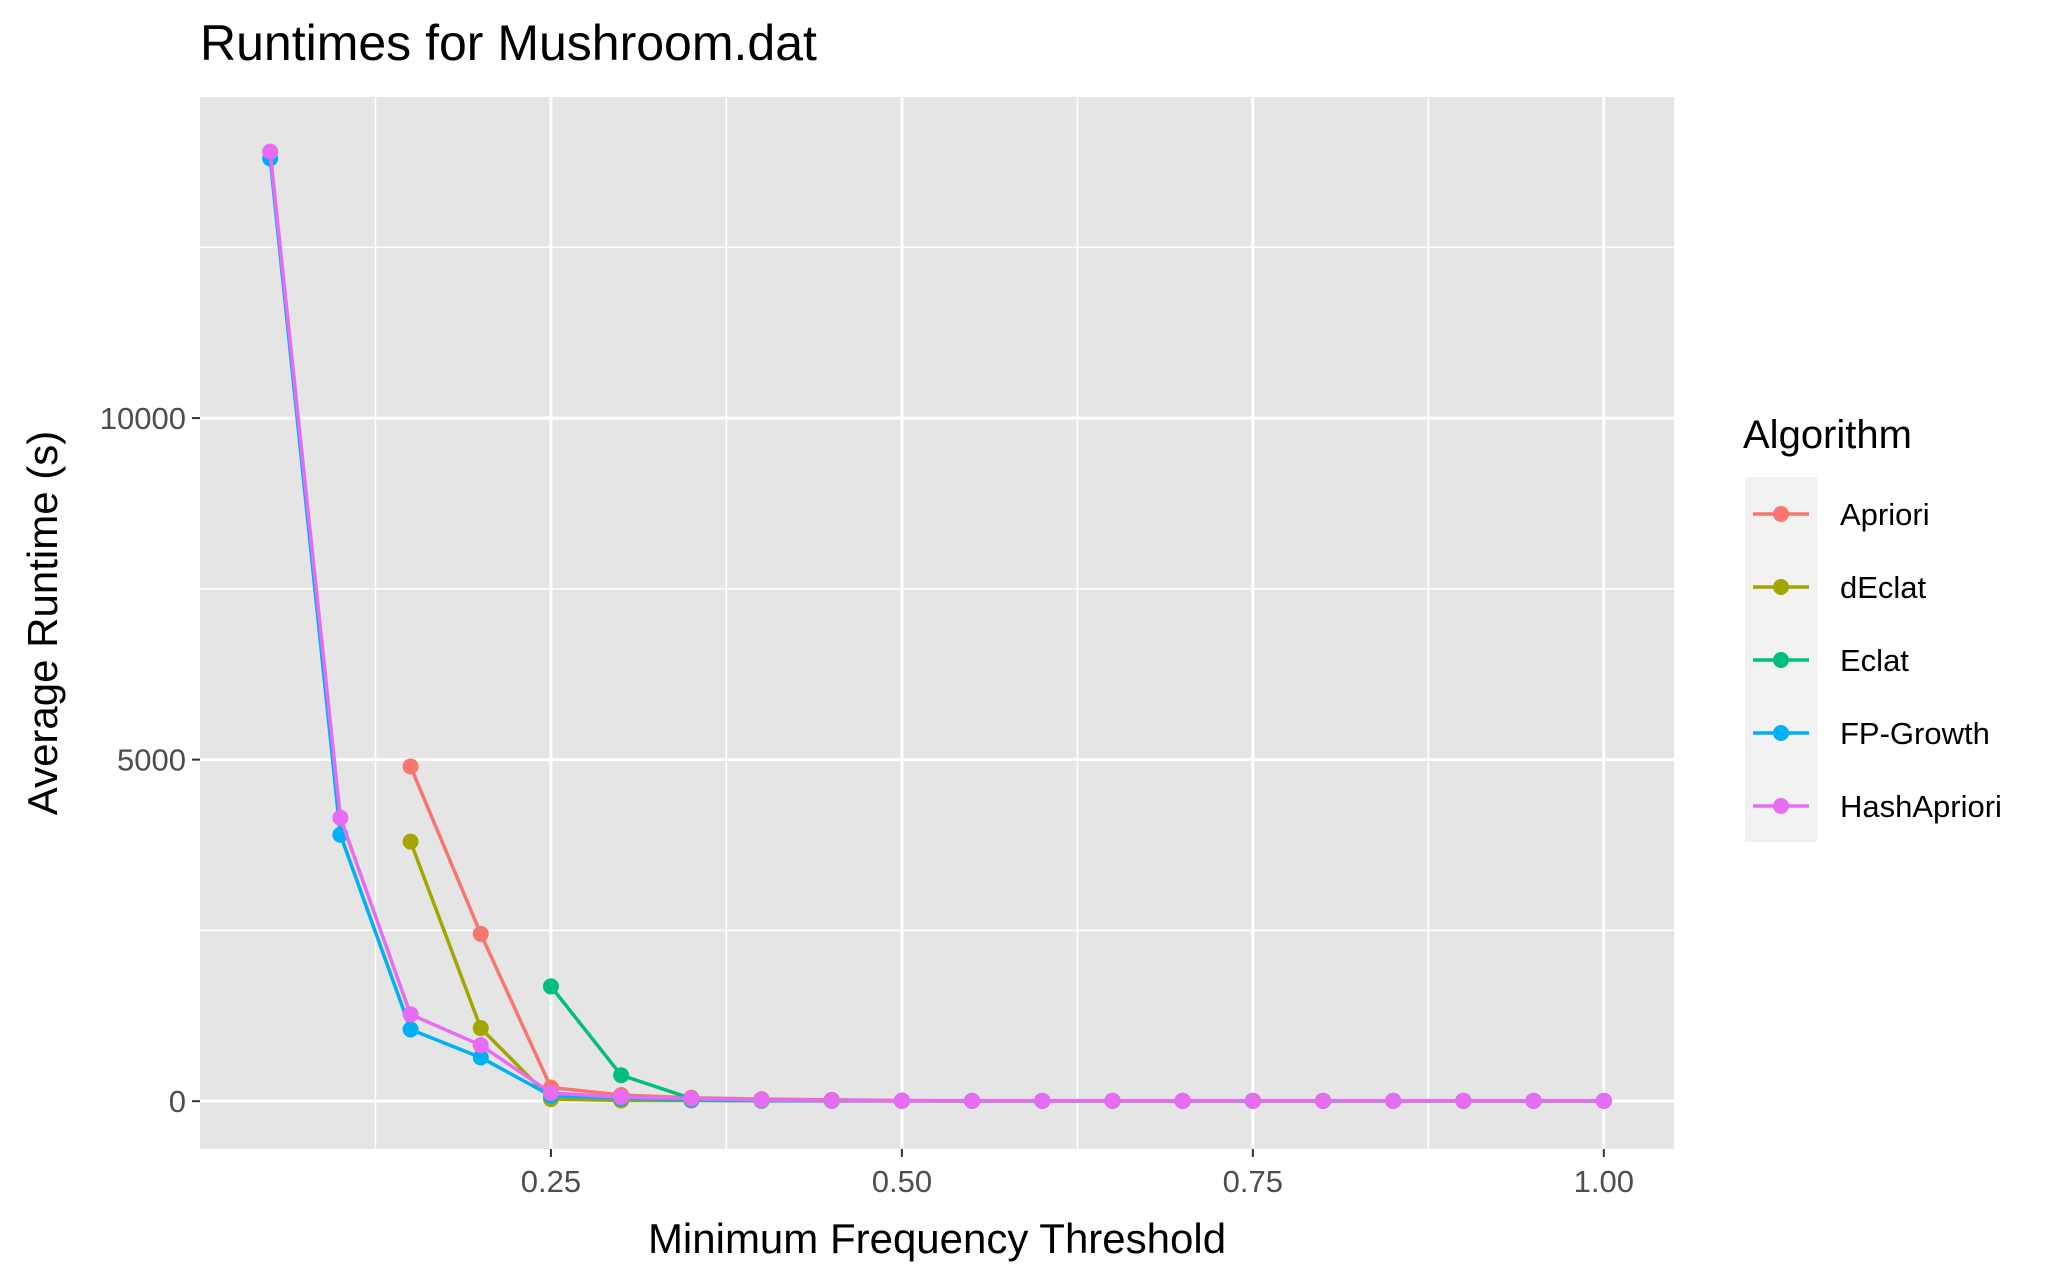 The height and width of the screenshot is (1268, 2053). I want to click on y-axis: 0 5000 10000, so click(150, 760).